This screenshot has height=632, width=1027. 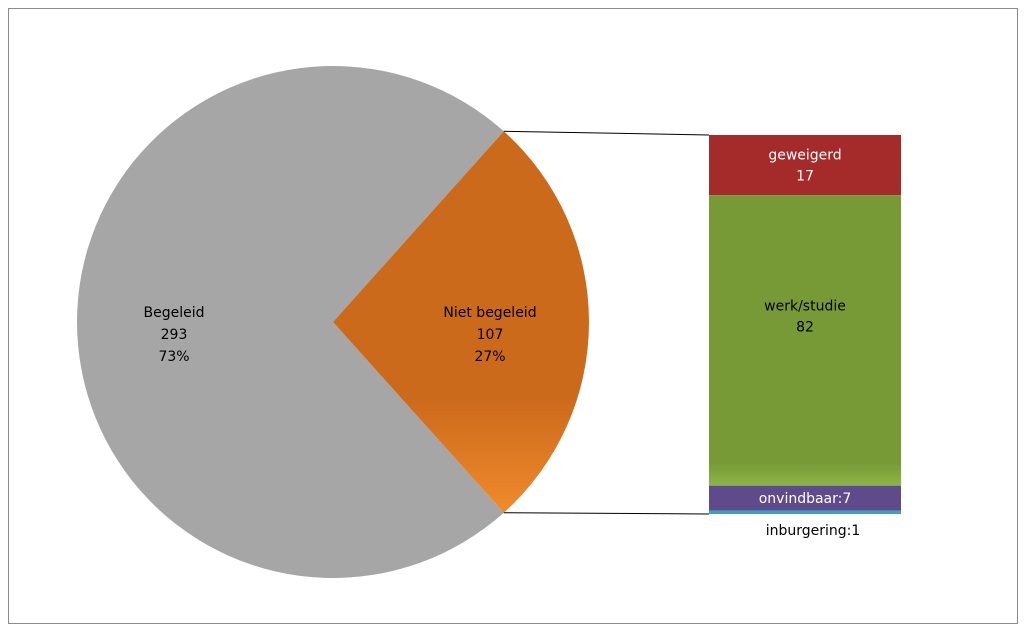 What do you see at coordinates (805, 340) in the screenshot?
I see `bar-segment-werk-studie` at bounding box center [805, 340].